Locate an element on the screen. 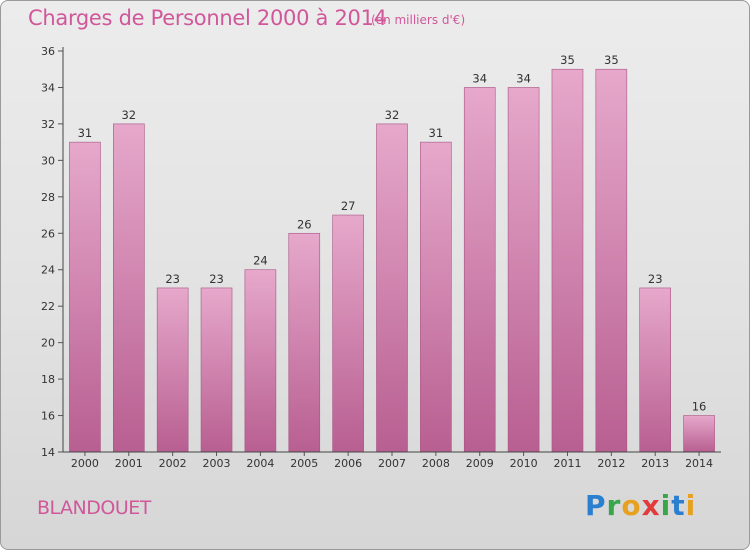 Image resolution: width=750 pixels, height=550 pixels. value-label-2011: 35 is located at coordinates (567, 60).